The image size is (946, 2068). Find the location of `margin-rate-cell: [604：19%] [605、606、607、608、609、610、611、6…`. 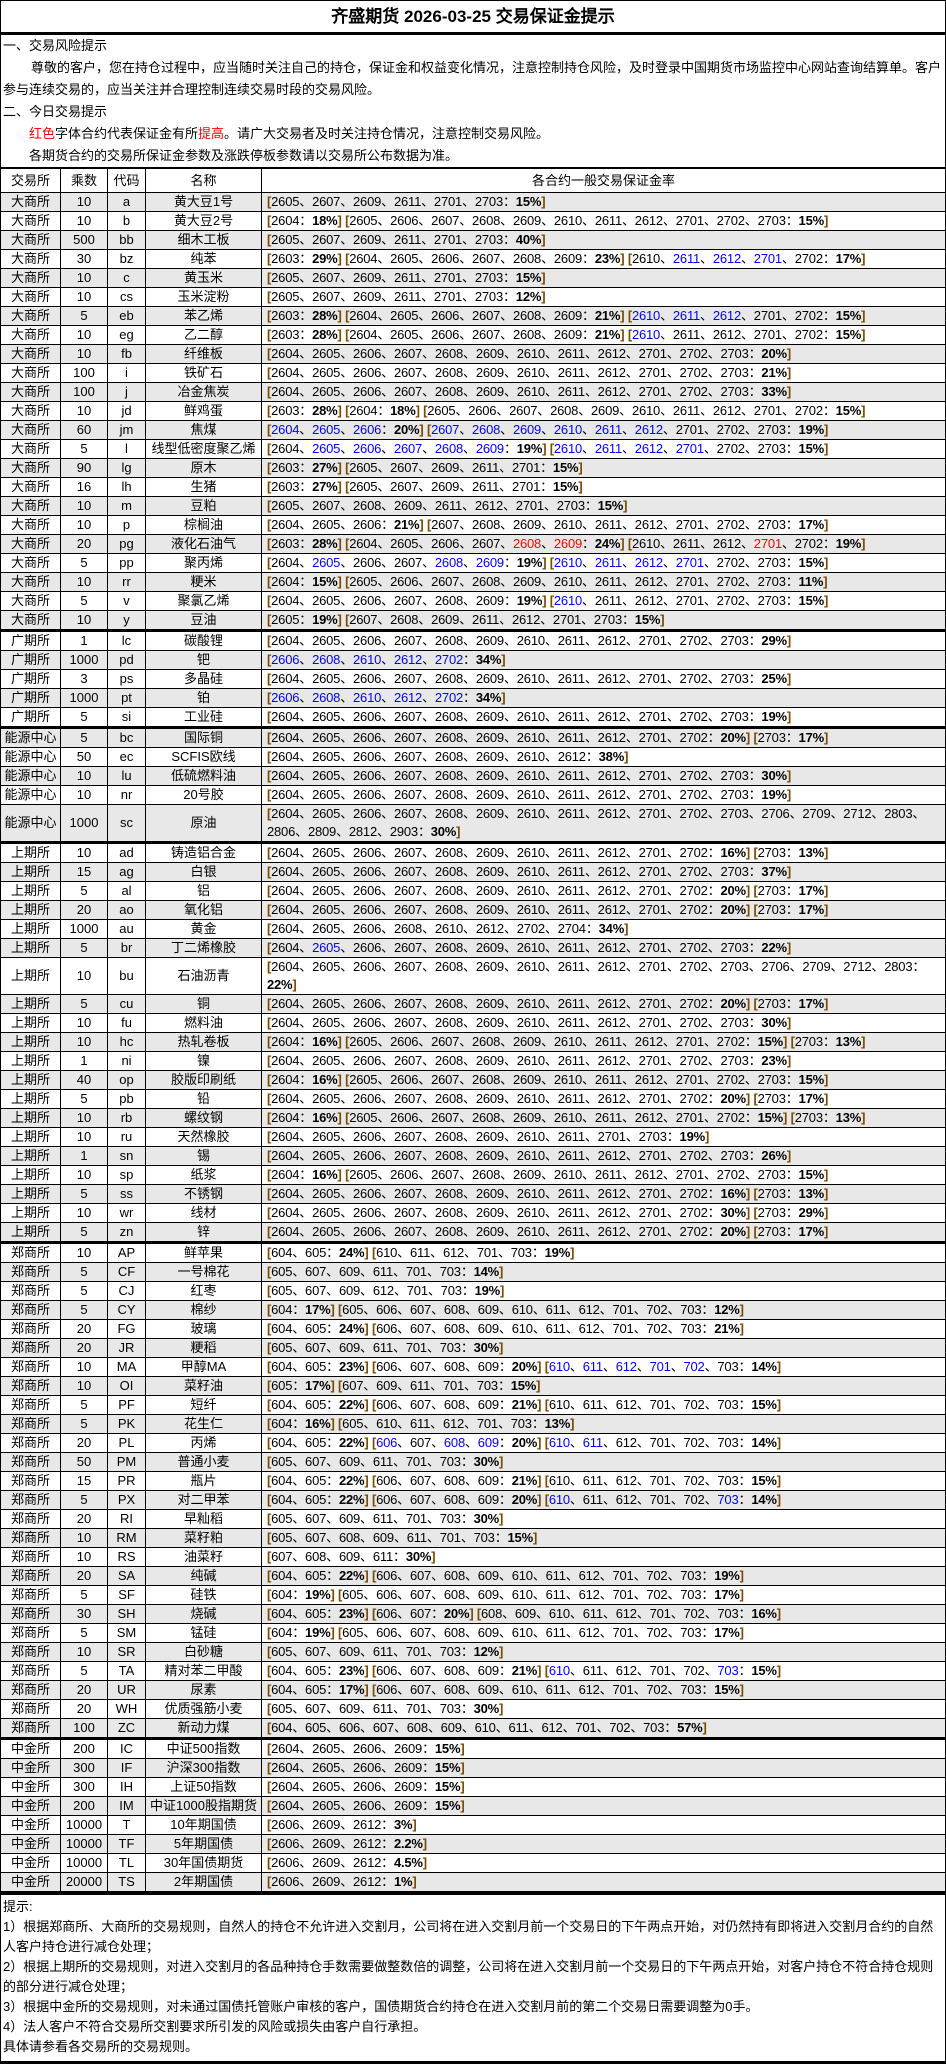

margin-rate-cell: [604：19%] [605、606、607、608、609、610、611、6… is located at coordinates (603, 1595).